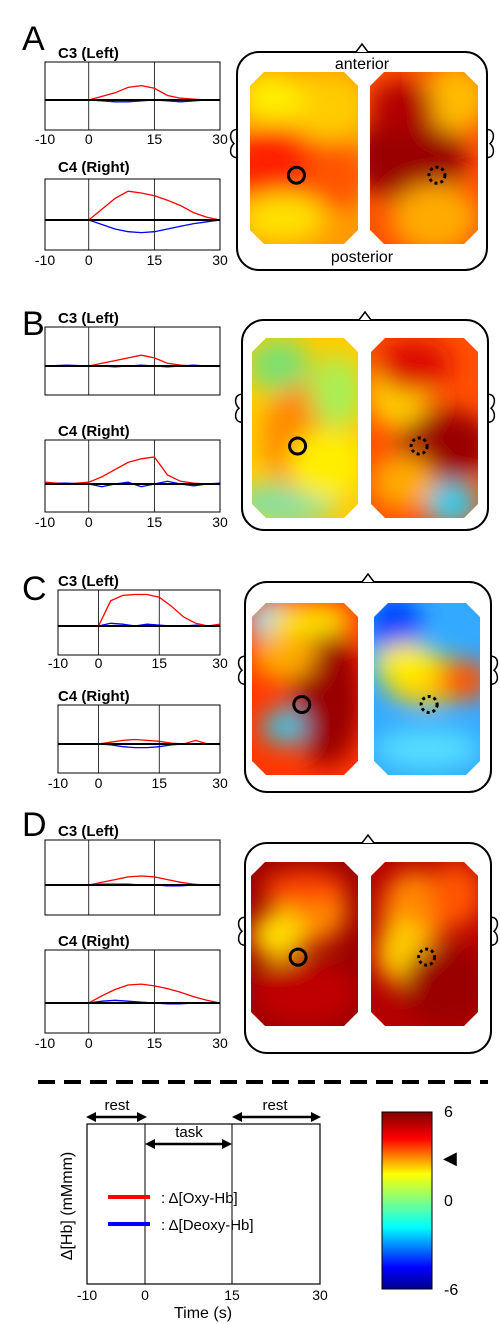 Image resolution: width=500 pixels, height=1324 pixels. I want to click on task-arrow, so click(188, 1144).